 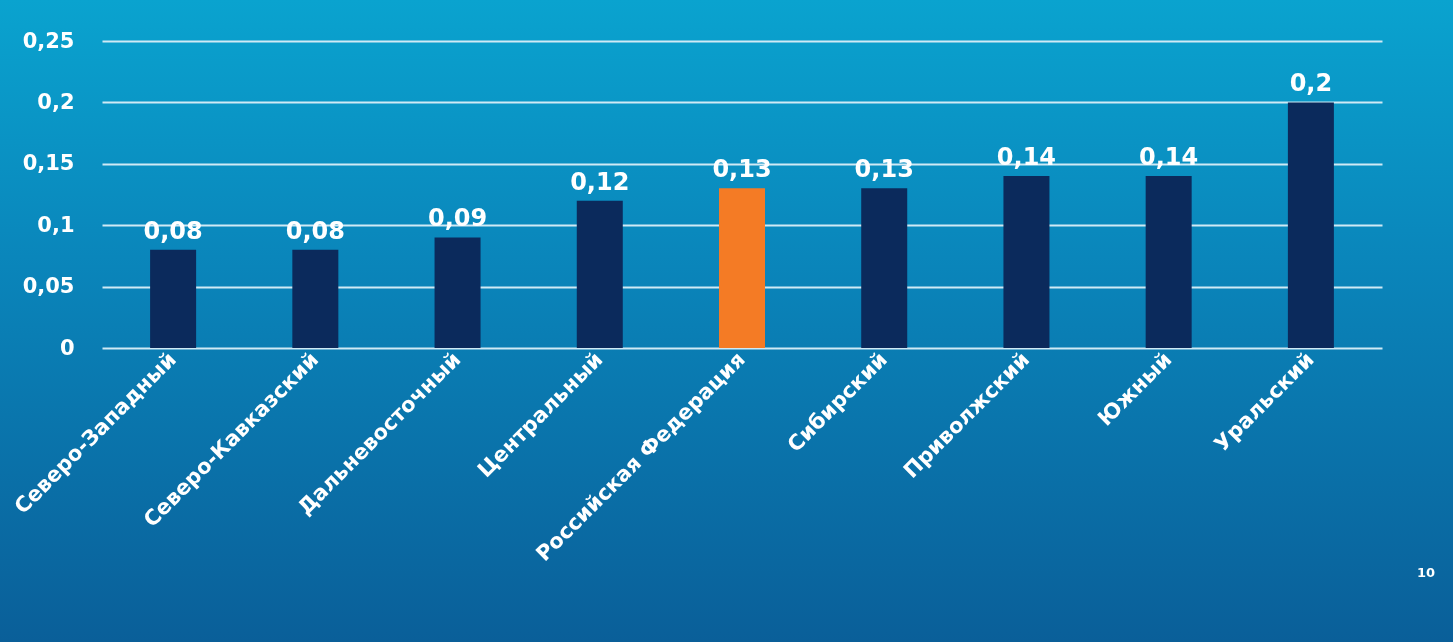 I want to click on y-tick-label: 0,05, so click(x=48, y=286).